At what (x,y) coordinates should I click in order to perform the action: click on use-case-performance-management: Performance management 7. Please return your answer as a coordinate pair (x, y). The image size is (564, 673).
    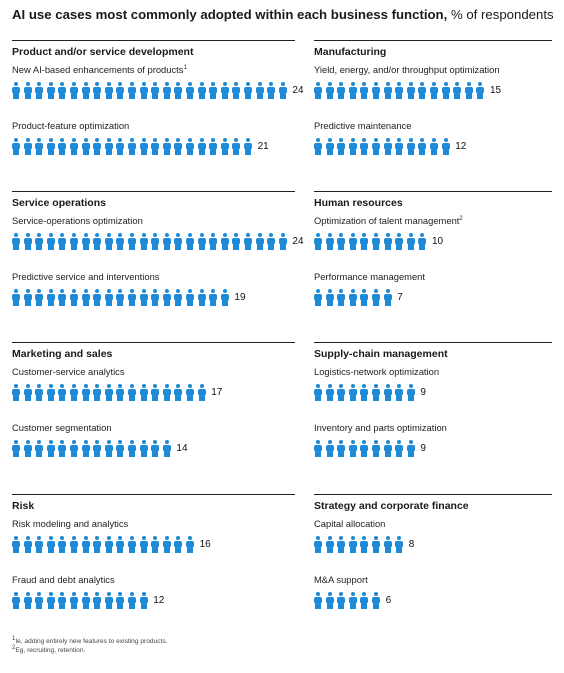
    Looking at the image, I should click on (439, 288).